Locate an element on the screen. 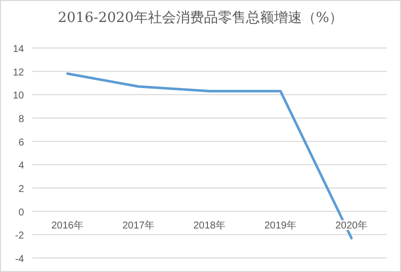  y-tick-label: 8 is located at coordinates (21, 119).